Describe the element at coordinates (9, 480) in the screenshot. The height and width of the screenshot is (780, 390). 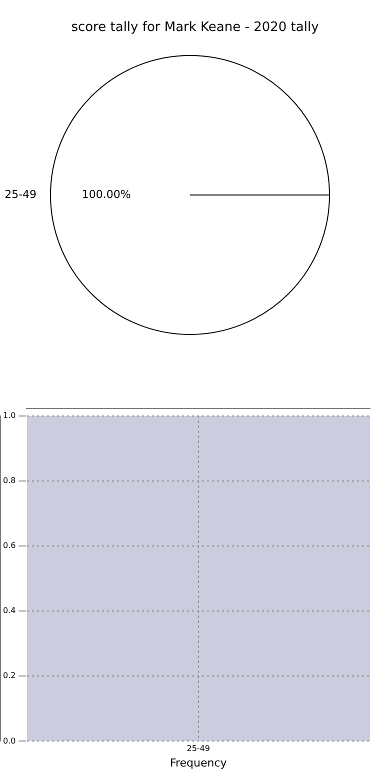
I see `y-tick-label: 0.8` at that location.